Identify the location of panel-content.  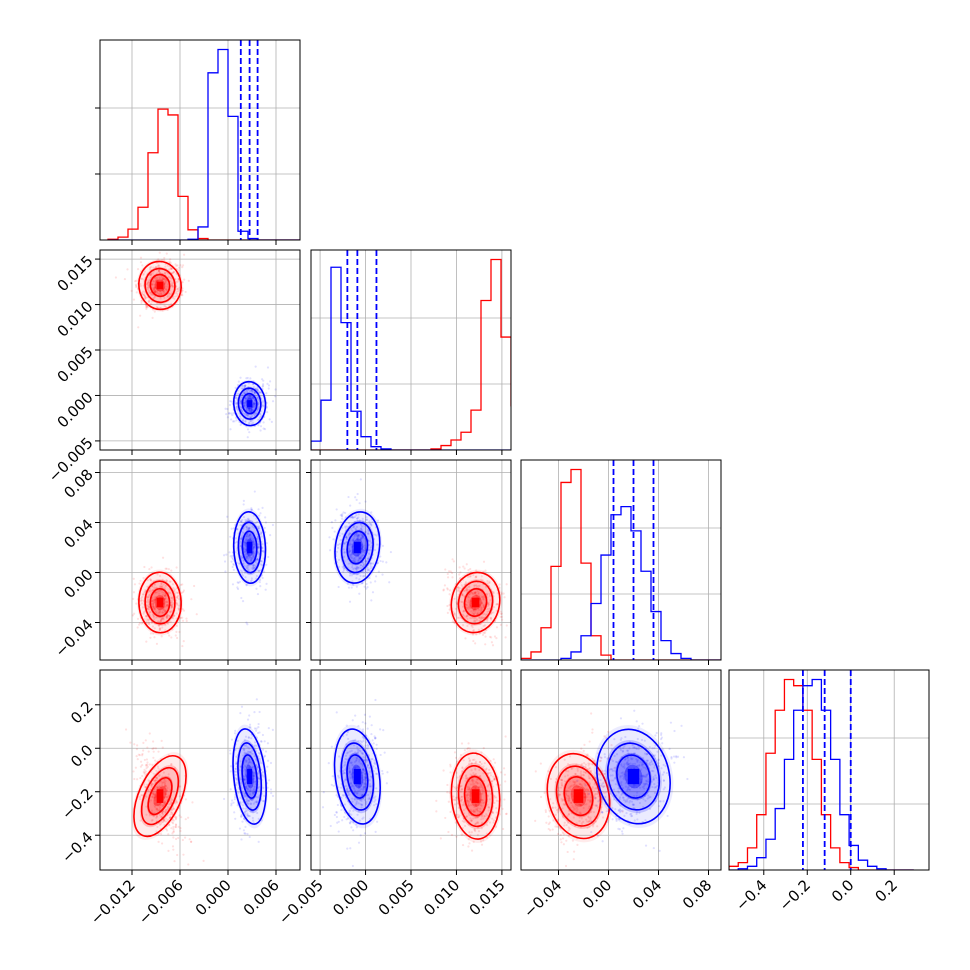
(414, 783).